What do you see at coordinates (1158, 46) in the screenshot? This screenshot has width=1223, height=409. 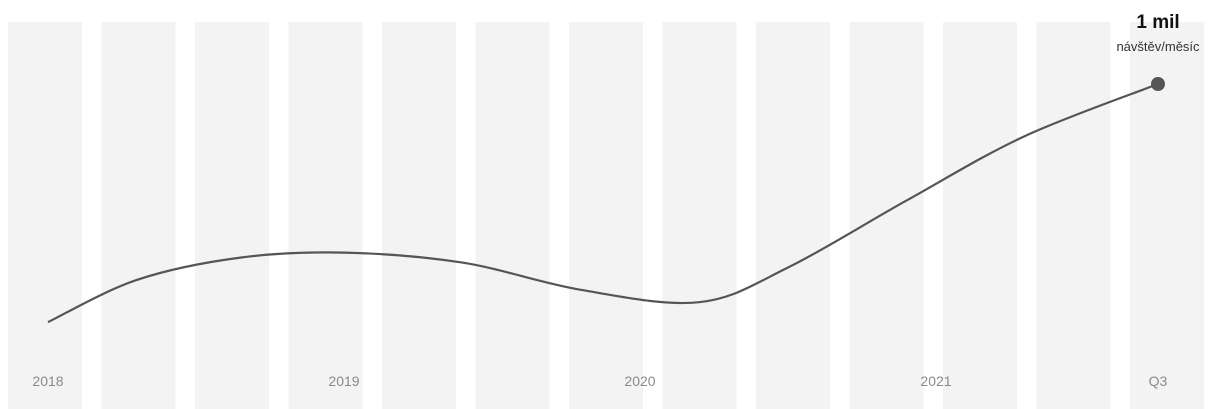 I see `annotation-unit: návštěv/měsíc` at bounding box center [1158, 46].